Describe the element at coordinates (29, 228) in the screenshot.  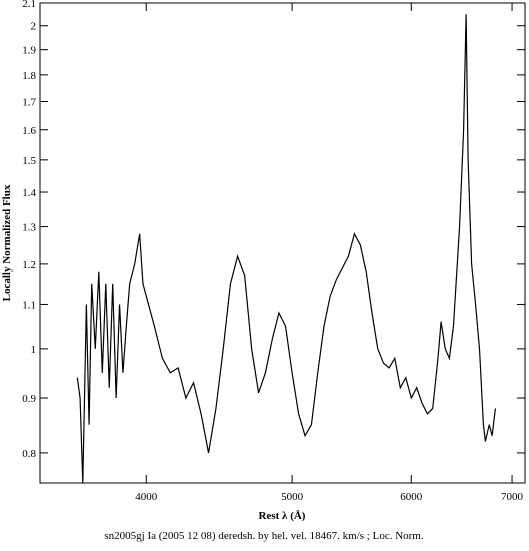
I see `y-tick-label: 1.3` at that location.